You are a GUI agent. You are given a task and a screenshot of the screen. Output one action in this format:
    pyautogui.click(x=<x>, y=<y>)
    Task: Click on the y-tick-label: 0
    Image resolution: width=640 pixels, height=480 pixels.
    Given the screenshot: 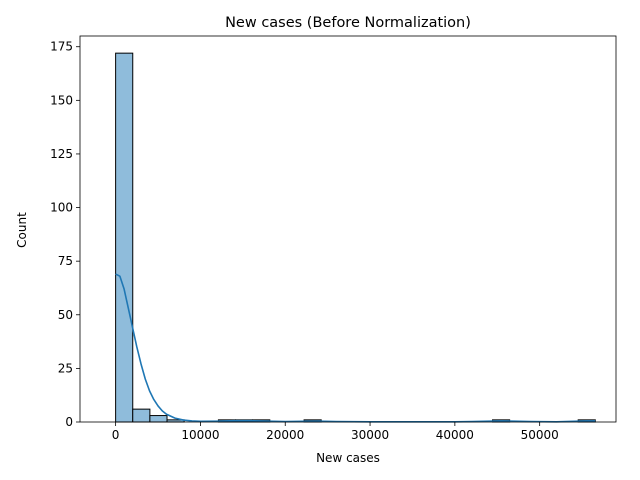 What is the action you would take?
    pyautogui.click(x=69, y=422)
    